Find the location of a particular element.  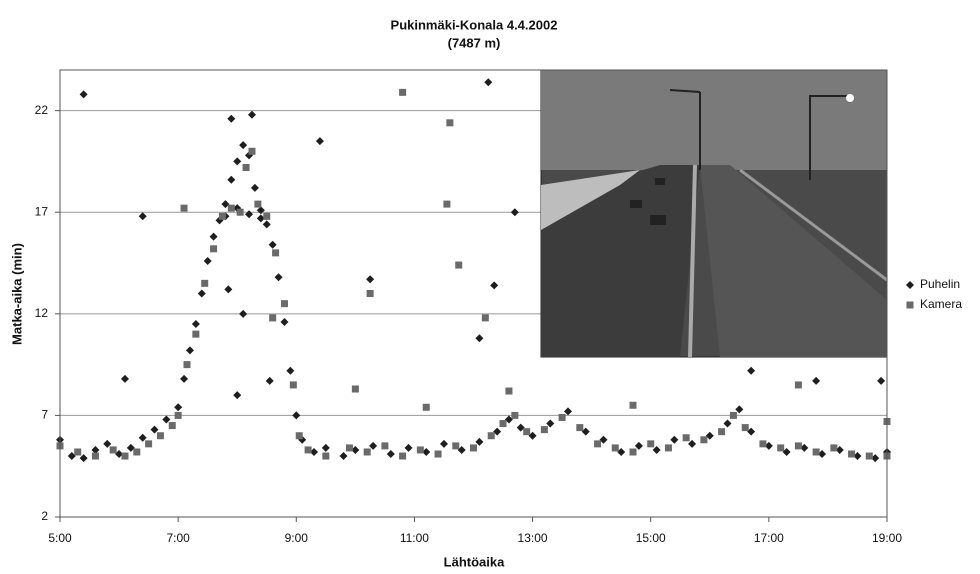

x-tick-label: 9:00 is located at coordinates (297, 538).